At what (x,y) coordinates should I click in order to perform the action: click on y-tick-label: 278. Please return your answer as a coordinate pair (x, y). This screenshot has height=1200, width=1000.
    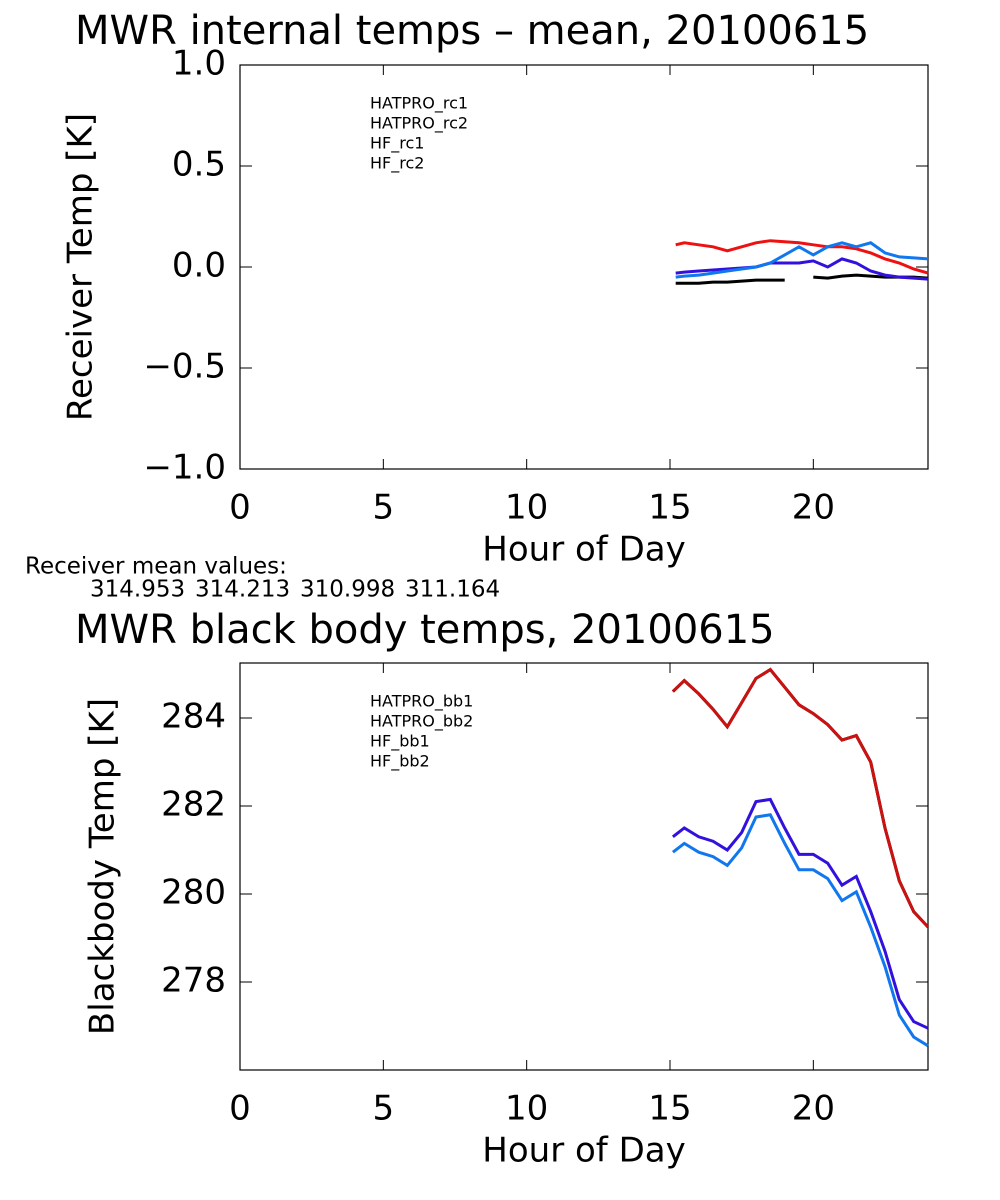
    Looking at the image, I should click on (193, 981).